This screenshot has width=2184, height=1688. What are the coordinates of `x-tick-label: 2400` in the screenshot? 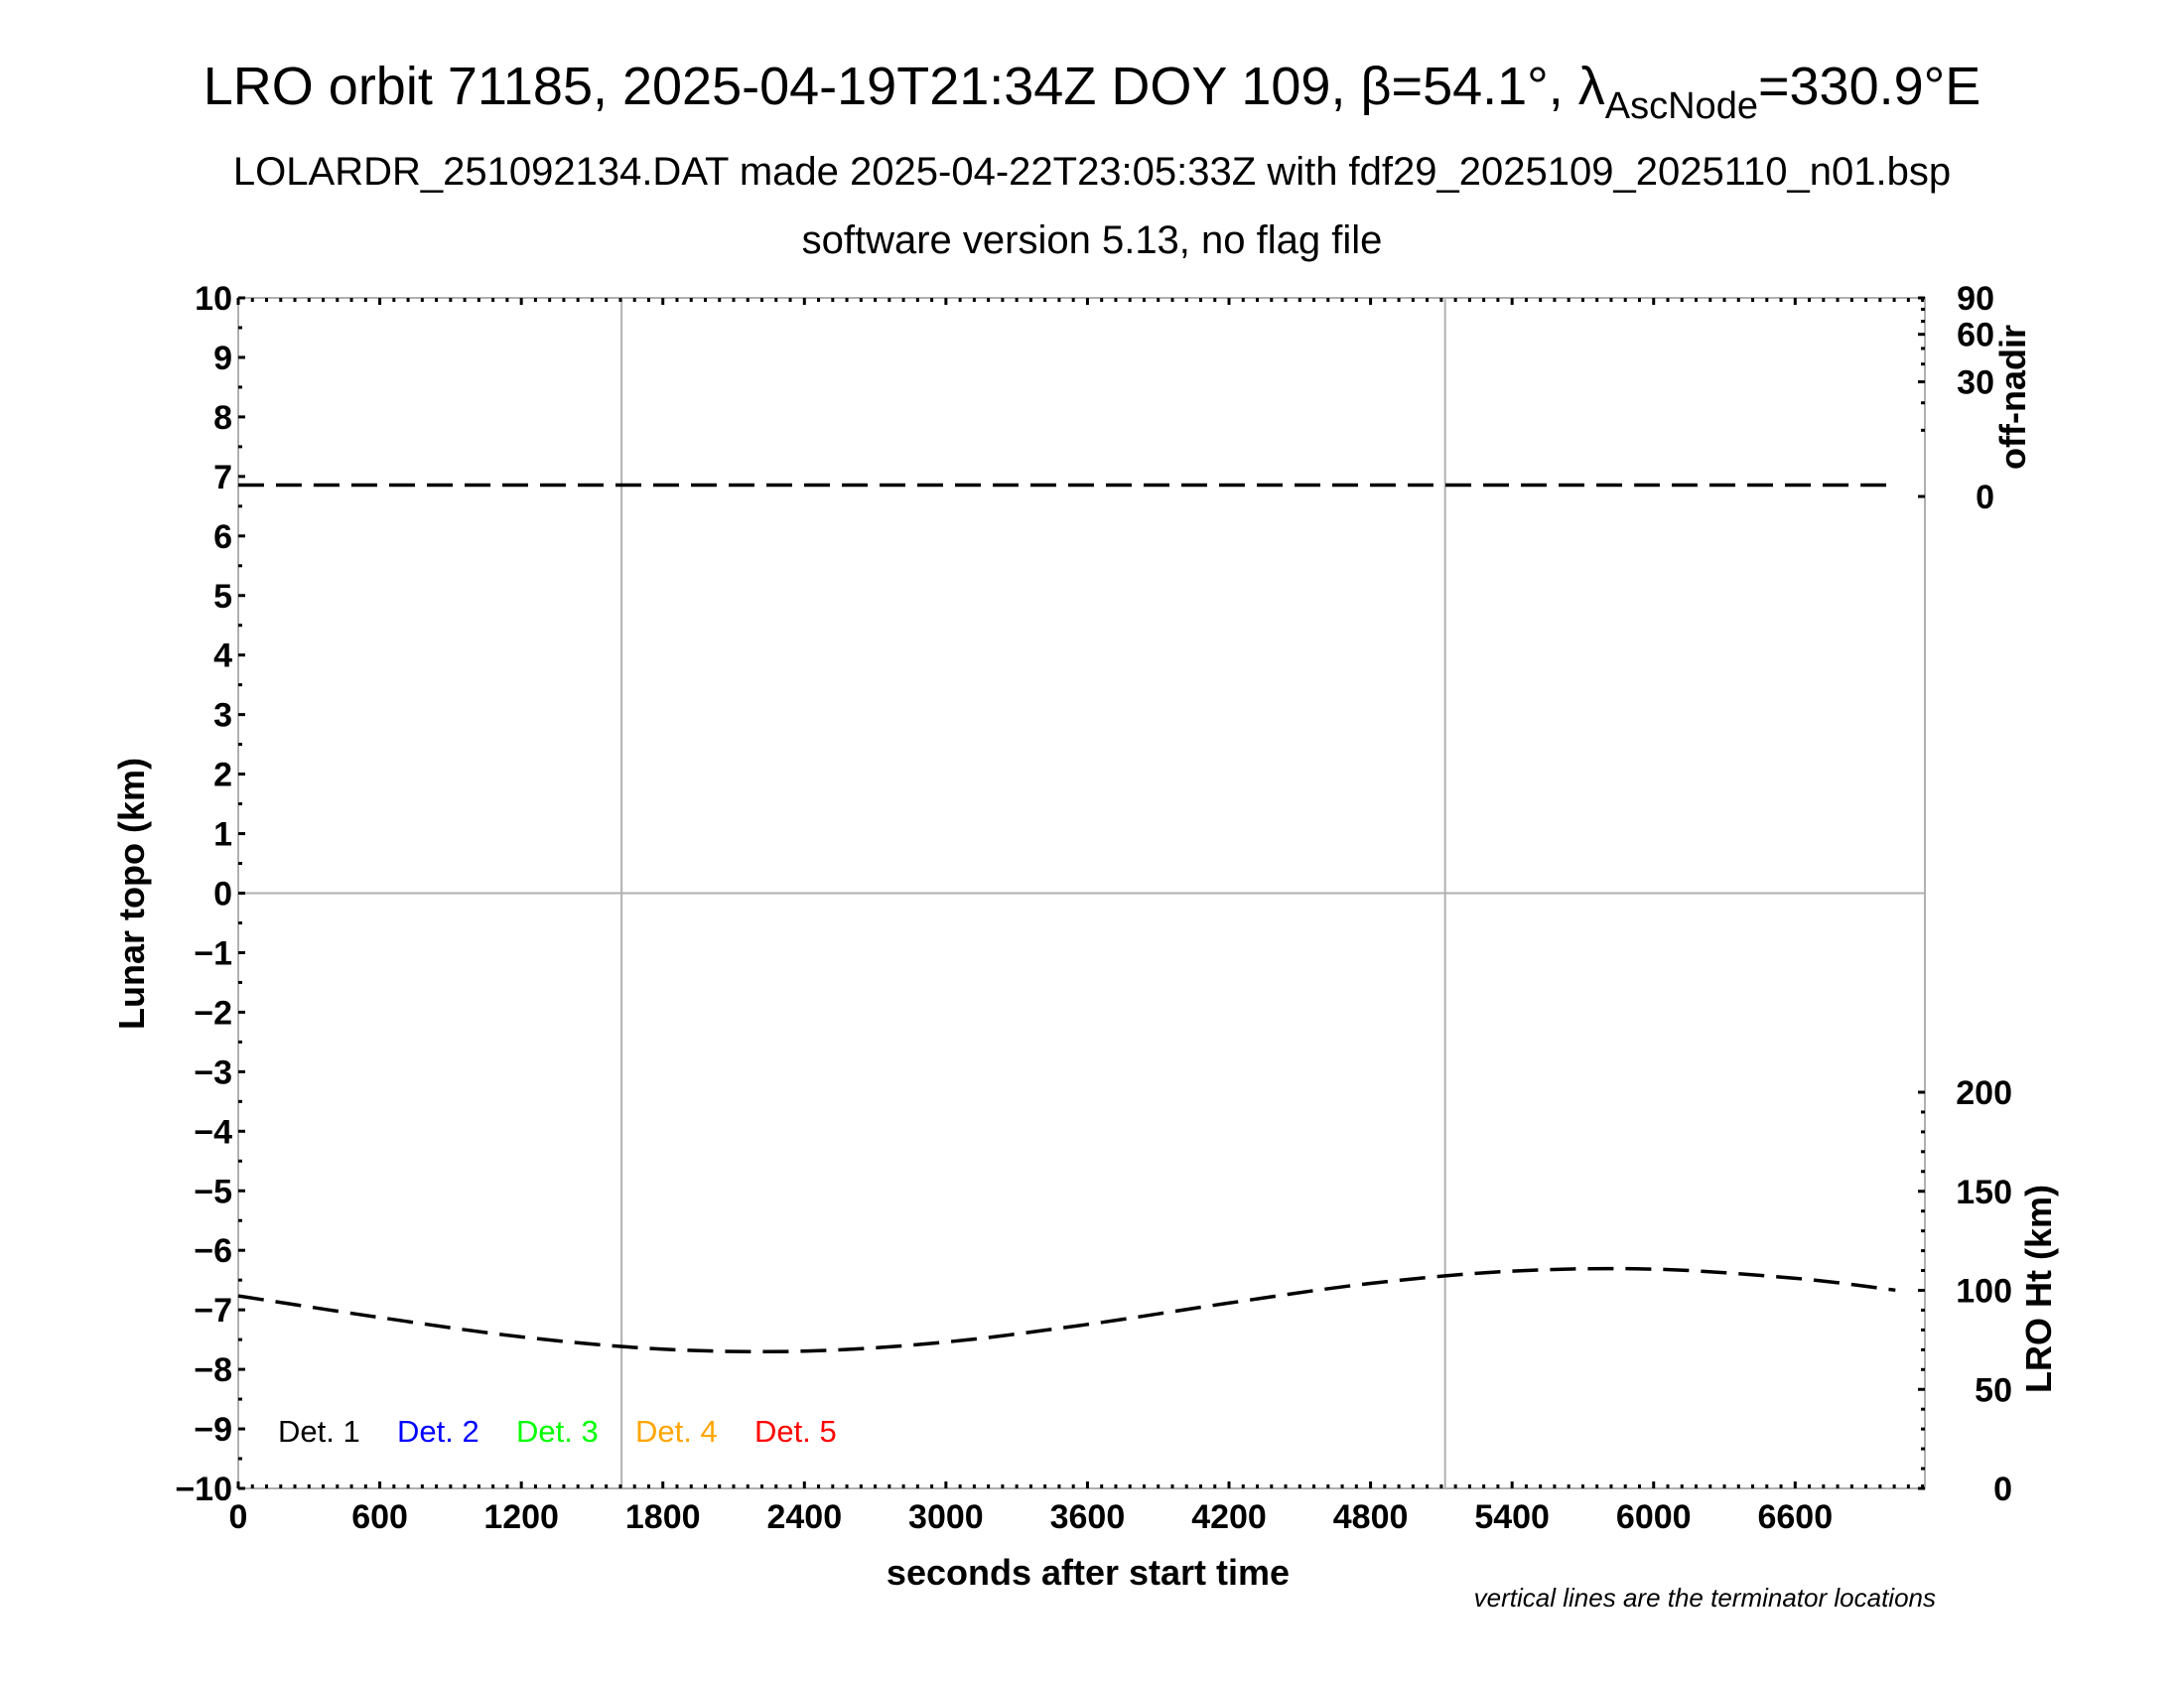 It's located at (804, 1517).